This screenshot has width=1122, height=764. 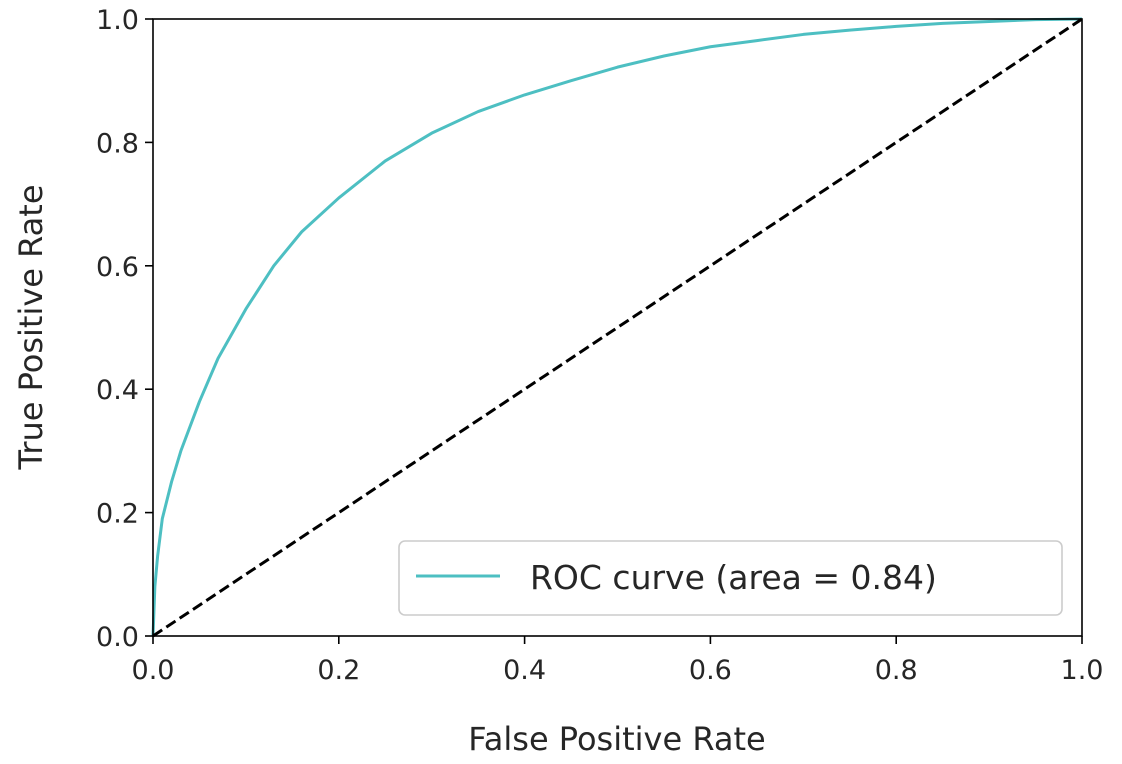 What do you see at coordinates (338, 670) in the screenshot?
I see `x-tick-label: 0.2` at bounding box center [338, 670].